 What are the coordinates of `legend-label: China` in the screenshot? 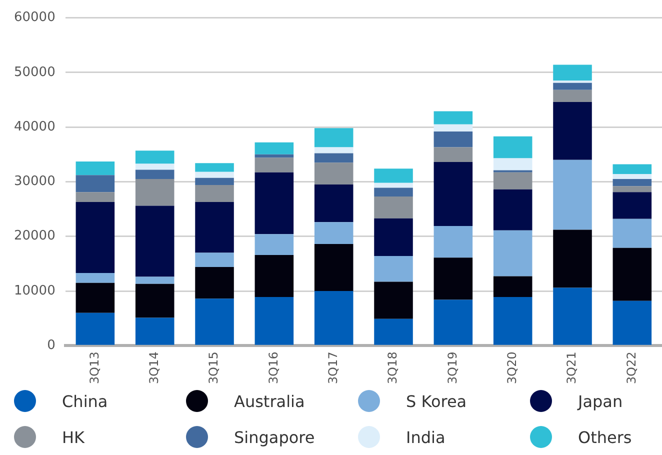 It's located at (85, 401).